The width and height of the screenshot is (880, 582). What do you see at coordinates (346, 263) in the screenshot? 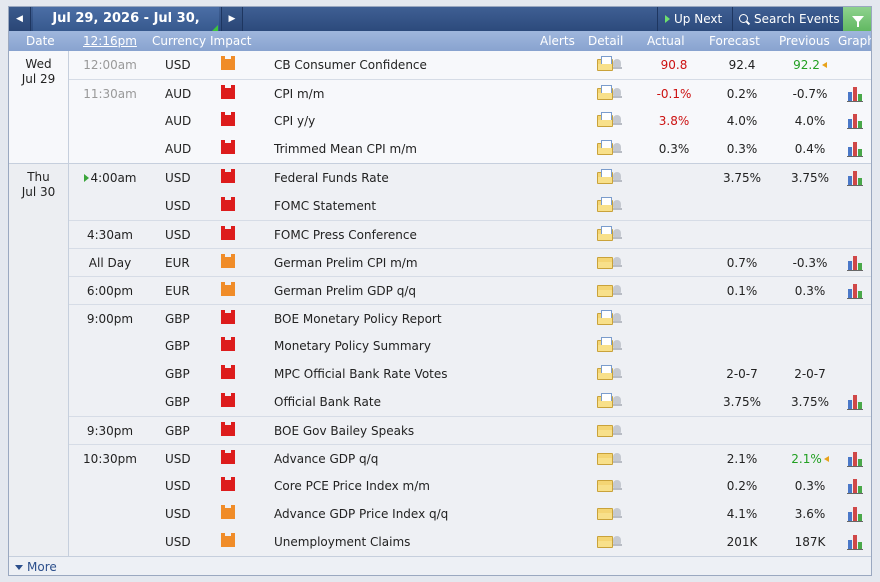
I see `event-name: German Prelim CPI m/m` at bounding box center [346, 263].